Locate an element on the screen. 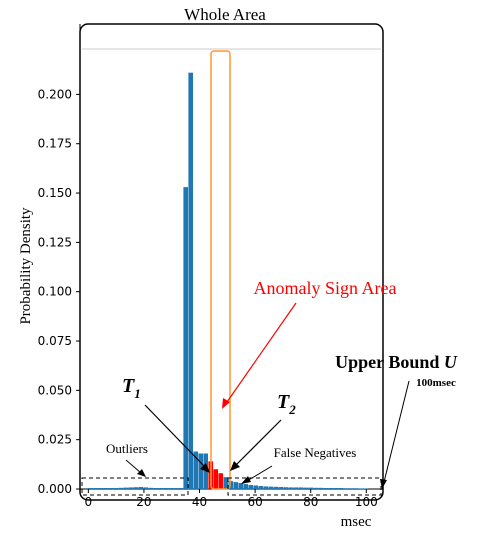  t1-arrow-head is located at coordinates (205, 468).